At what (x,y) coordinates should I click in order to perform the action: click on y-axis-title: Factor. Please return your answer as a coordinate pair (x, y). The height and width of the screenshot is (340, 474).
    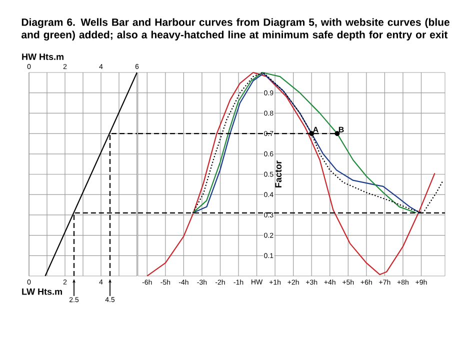
    Looking at the image, I should click on (278, 174).